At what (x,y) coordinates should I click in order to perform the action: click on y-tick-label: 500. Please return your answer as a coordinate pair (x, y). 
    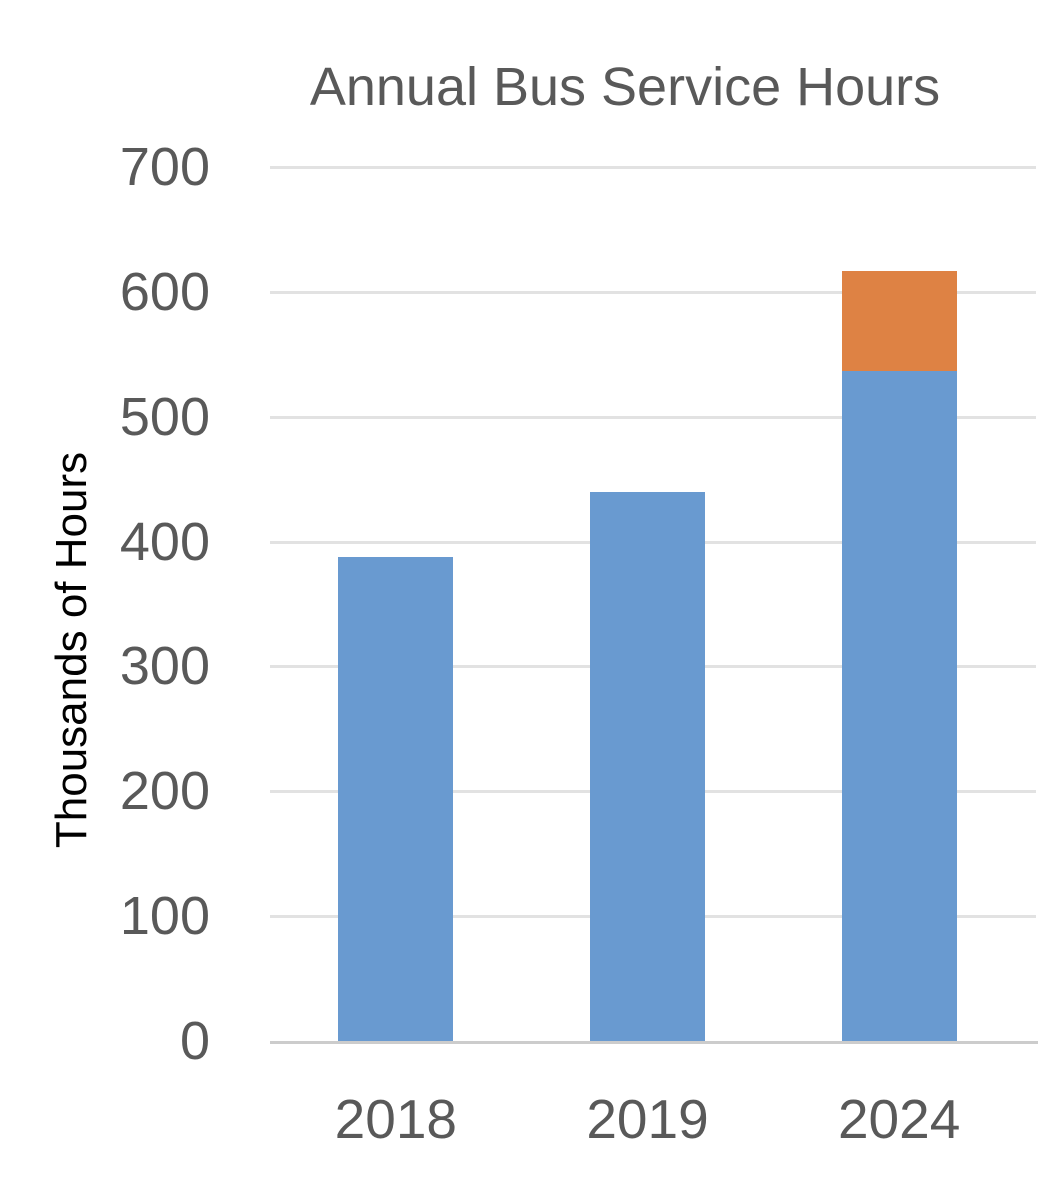
    Looking at the image, I should click on (164, 416).